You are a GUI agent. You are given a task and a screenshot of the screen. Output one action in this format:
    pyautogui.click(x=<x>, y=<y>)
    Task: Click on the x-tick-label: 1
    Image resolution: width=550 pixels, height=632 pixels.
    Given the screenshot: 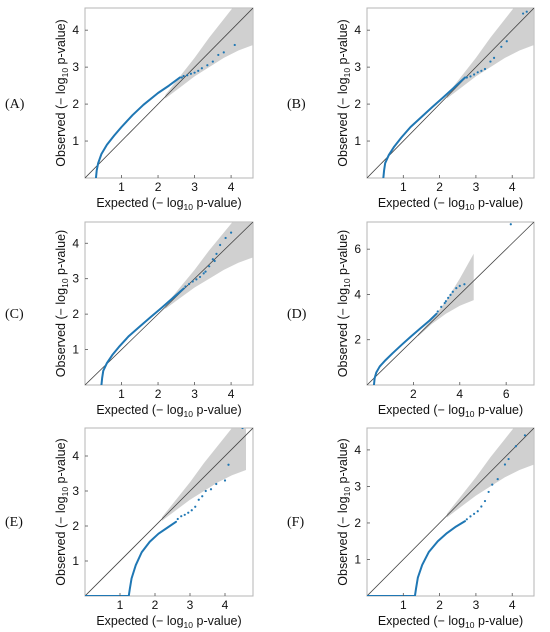 What is the action you would take?
    pyautogui.click(x=121, y=187)
    